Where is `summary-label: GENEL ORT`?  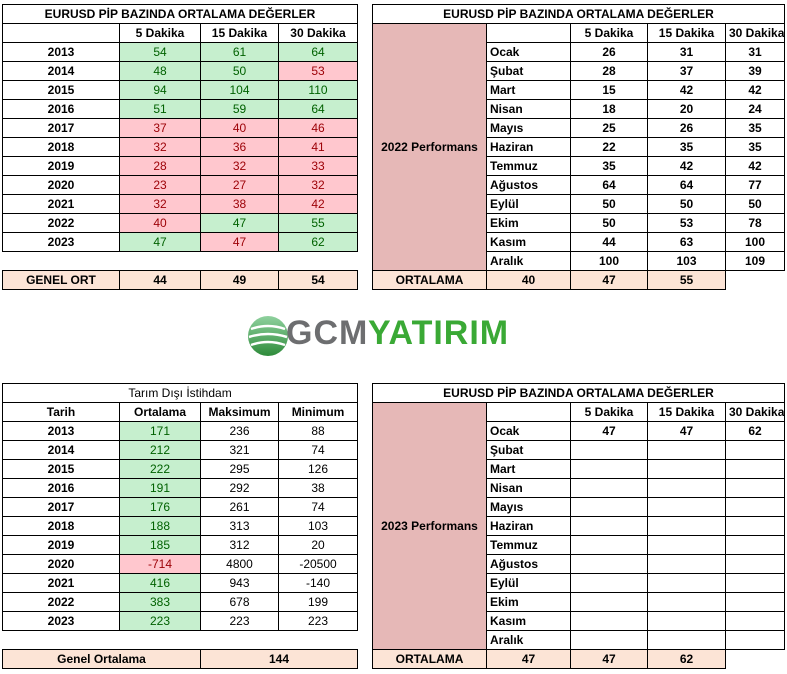
summary-label: GENEL ORT is located at coordinates (61, 280).